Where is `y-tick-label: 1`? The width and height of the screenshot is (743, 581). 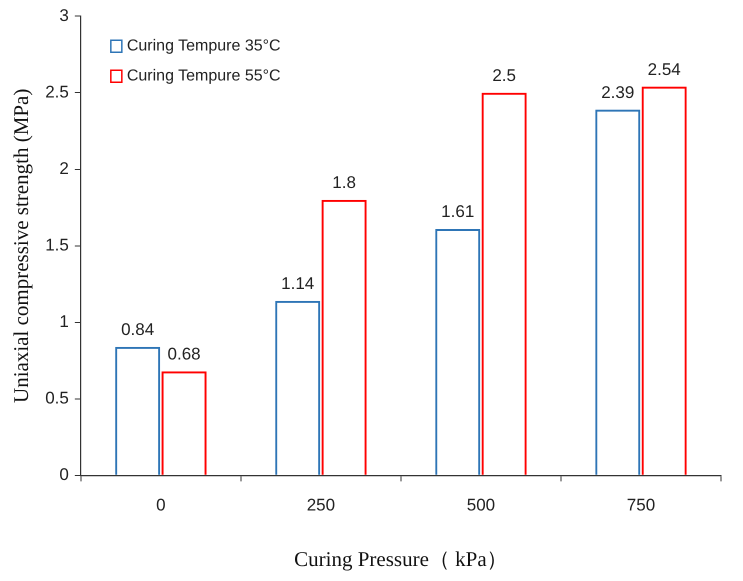 y-tick-label: 1 is located at coordinates (64, 322).